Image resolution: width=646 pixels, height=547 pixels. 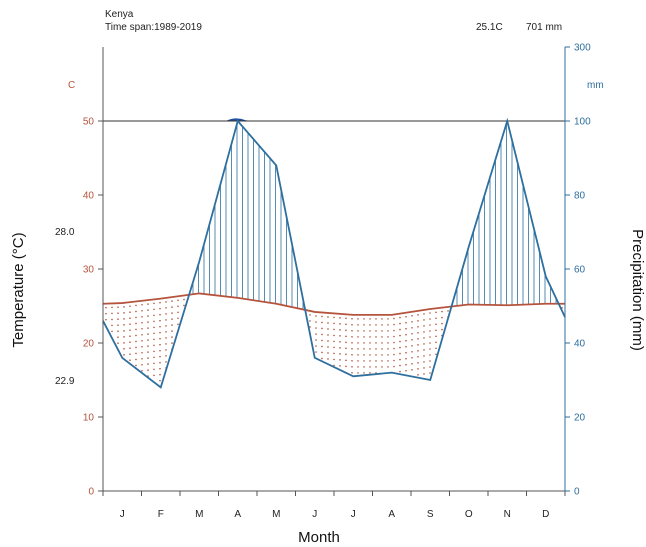 I want to click on y-left-tick-label: 10, so click(x=89, y=418).